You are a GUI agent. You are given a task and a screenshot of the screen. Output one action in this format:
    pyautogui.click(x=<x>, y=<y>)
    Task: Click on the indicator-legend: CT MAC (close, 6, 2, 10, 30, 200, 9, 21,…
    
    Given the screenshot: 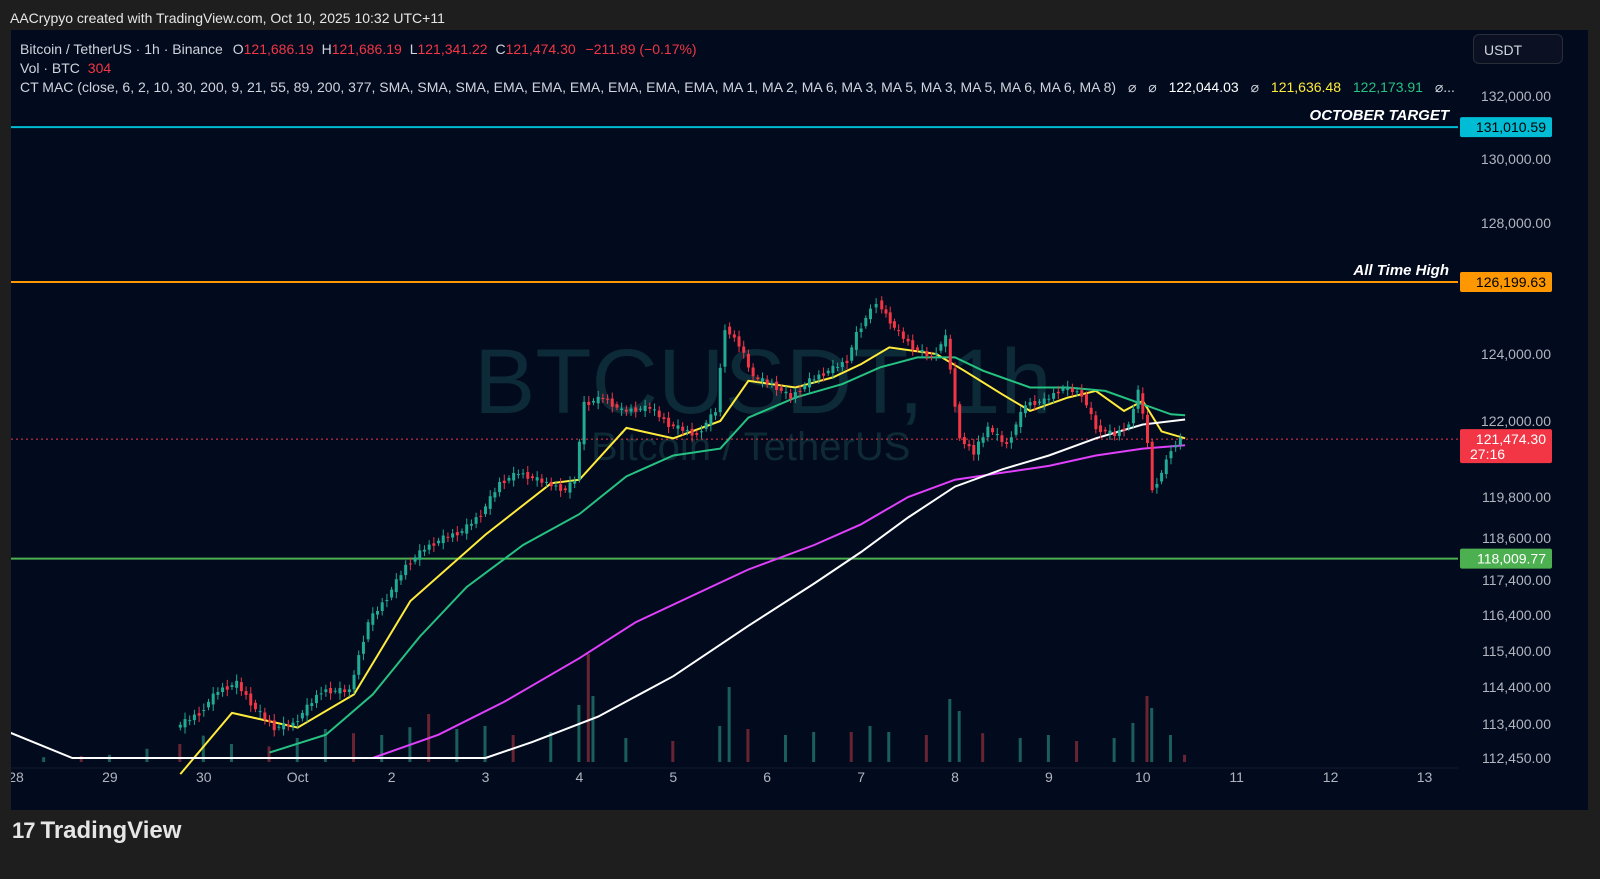 What is the action you would take?
    pyautogui.click(x=737, y=87)
    